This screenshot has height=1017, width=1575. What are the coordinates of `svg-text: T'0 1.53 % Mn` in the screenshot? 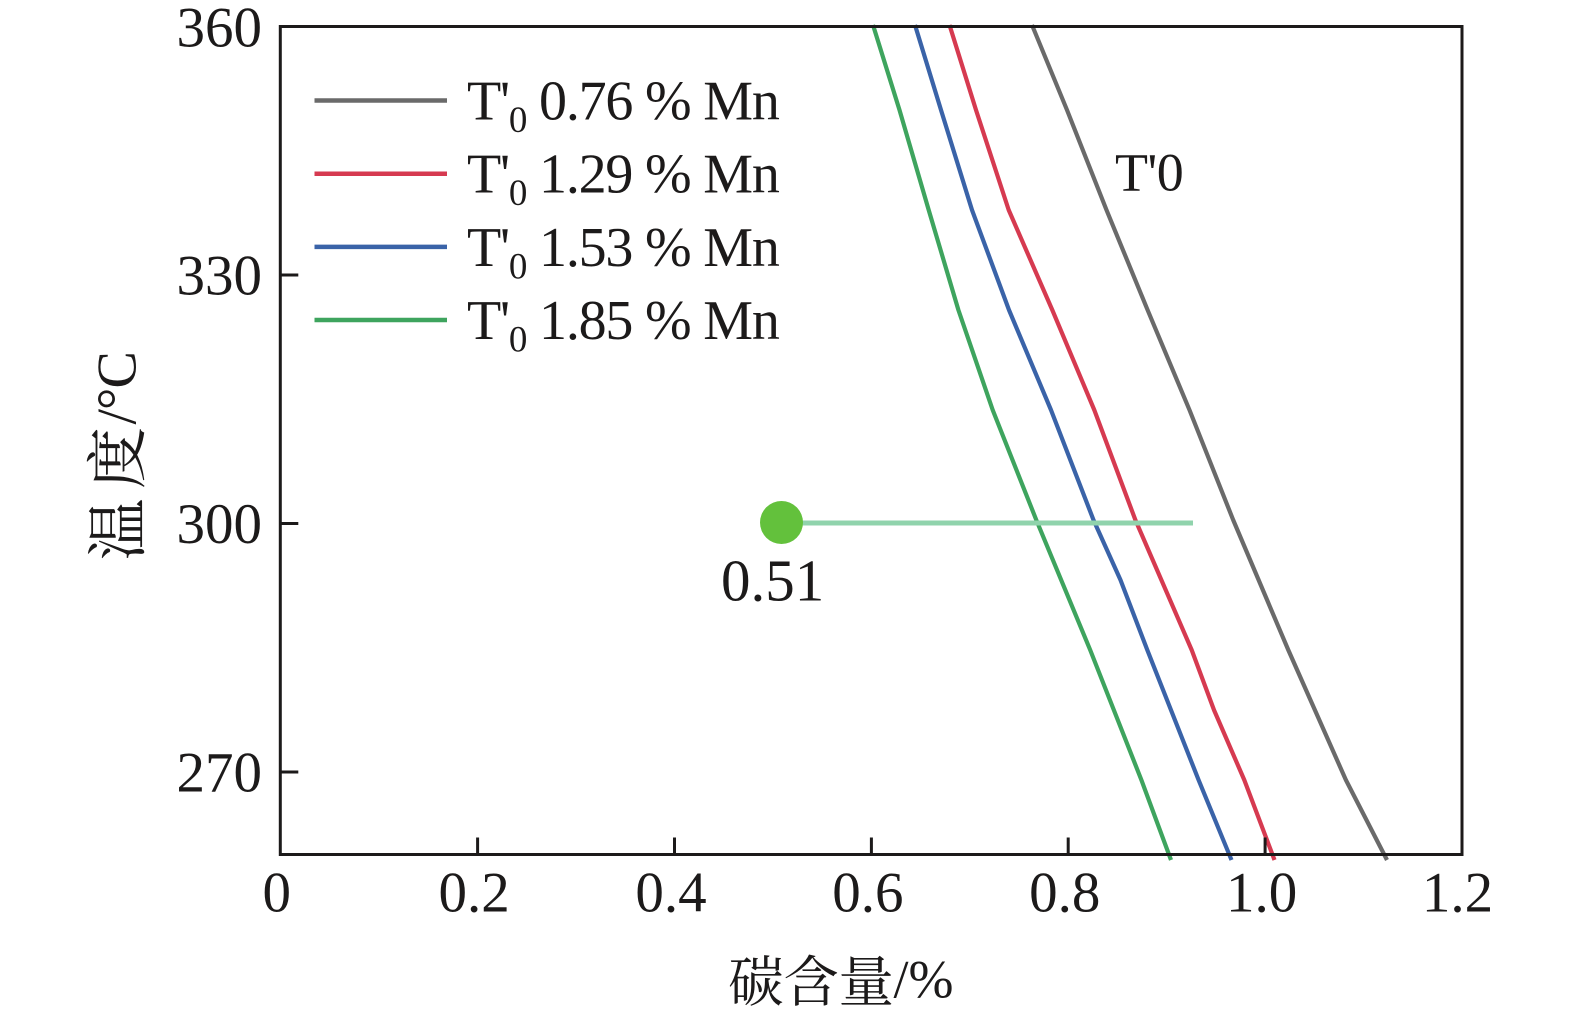 It's located at (623, 252).